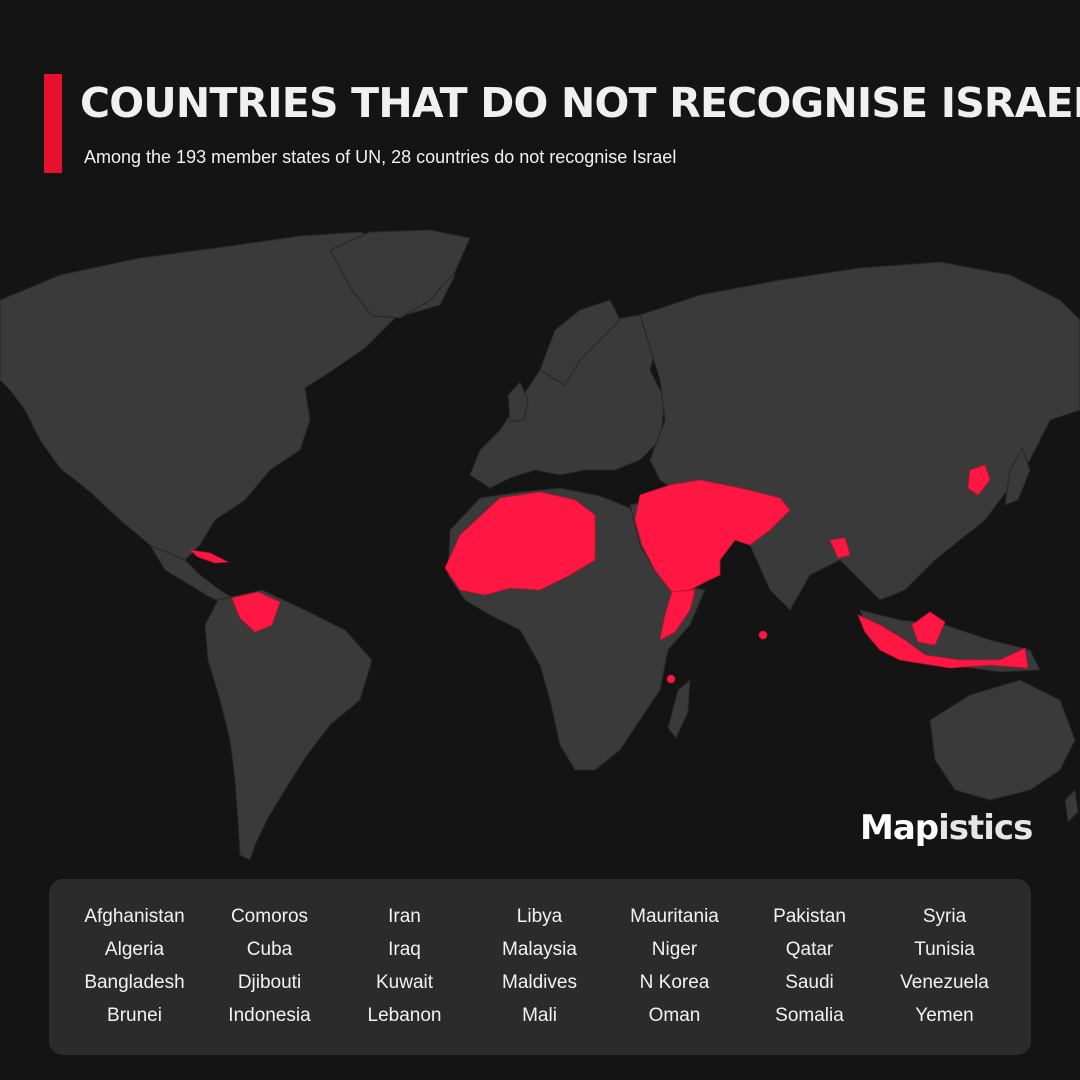 The height and width of the screenshot is (1080, 1080). I want to click on land-scandinavia, so click(580, 342).